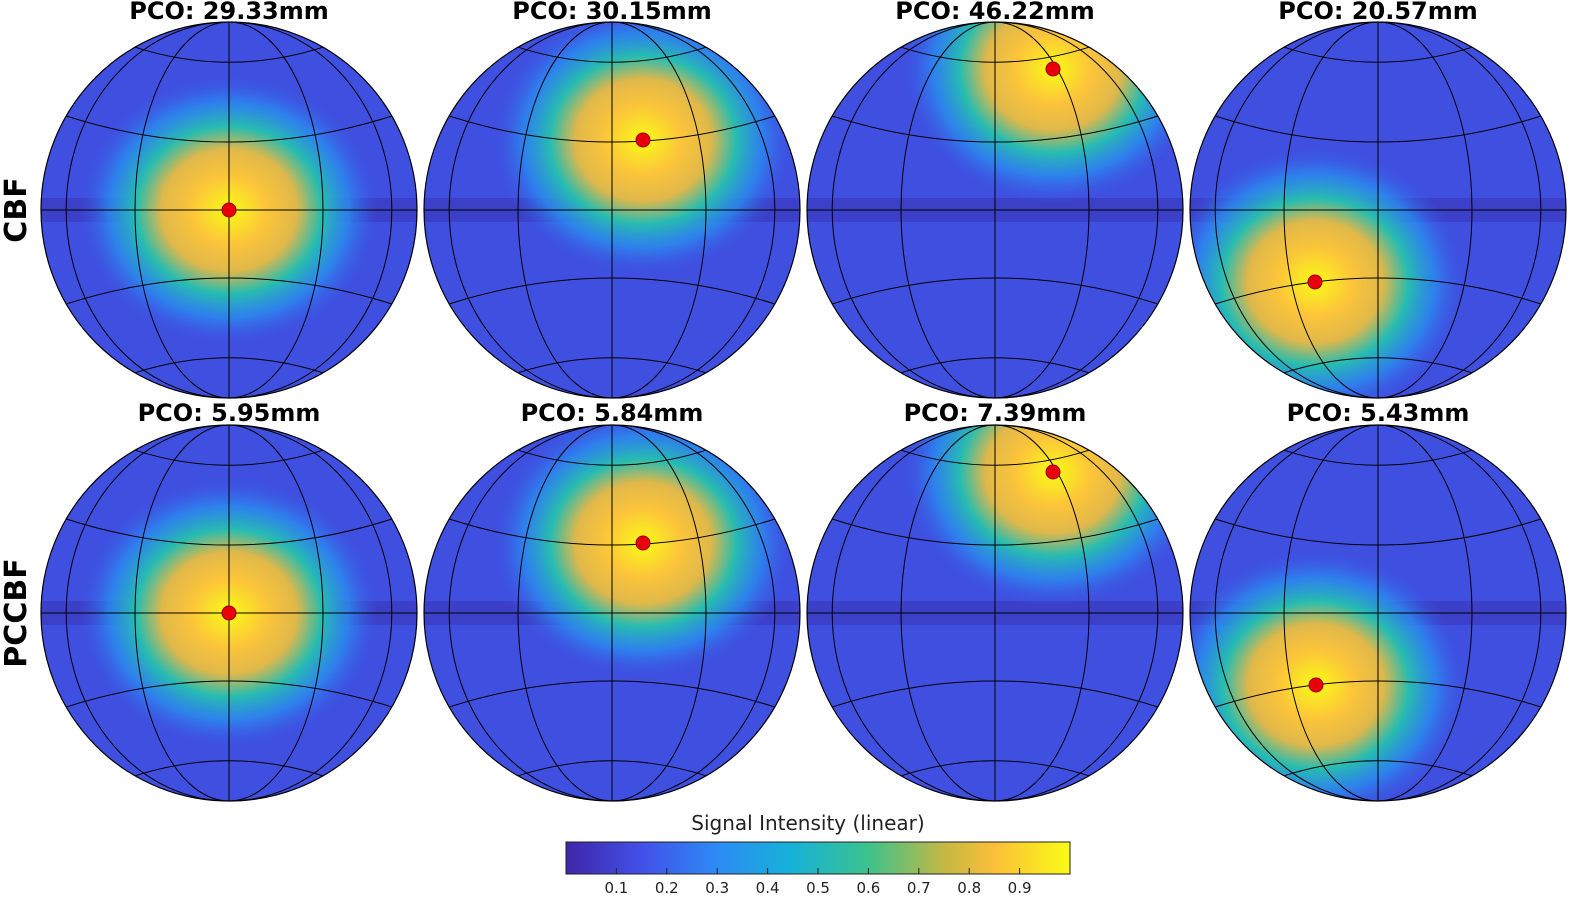  I want to click on panel-title: PCO: 46.22mm, so click(995, 12).